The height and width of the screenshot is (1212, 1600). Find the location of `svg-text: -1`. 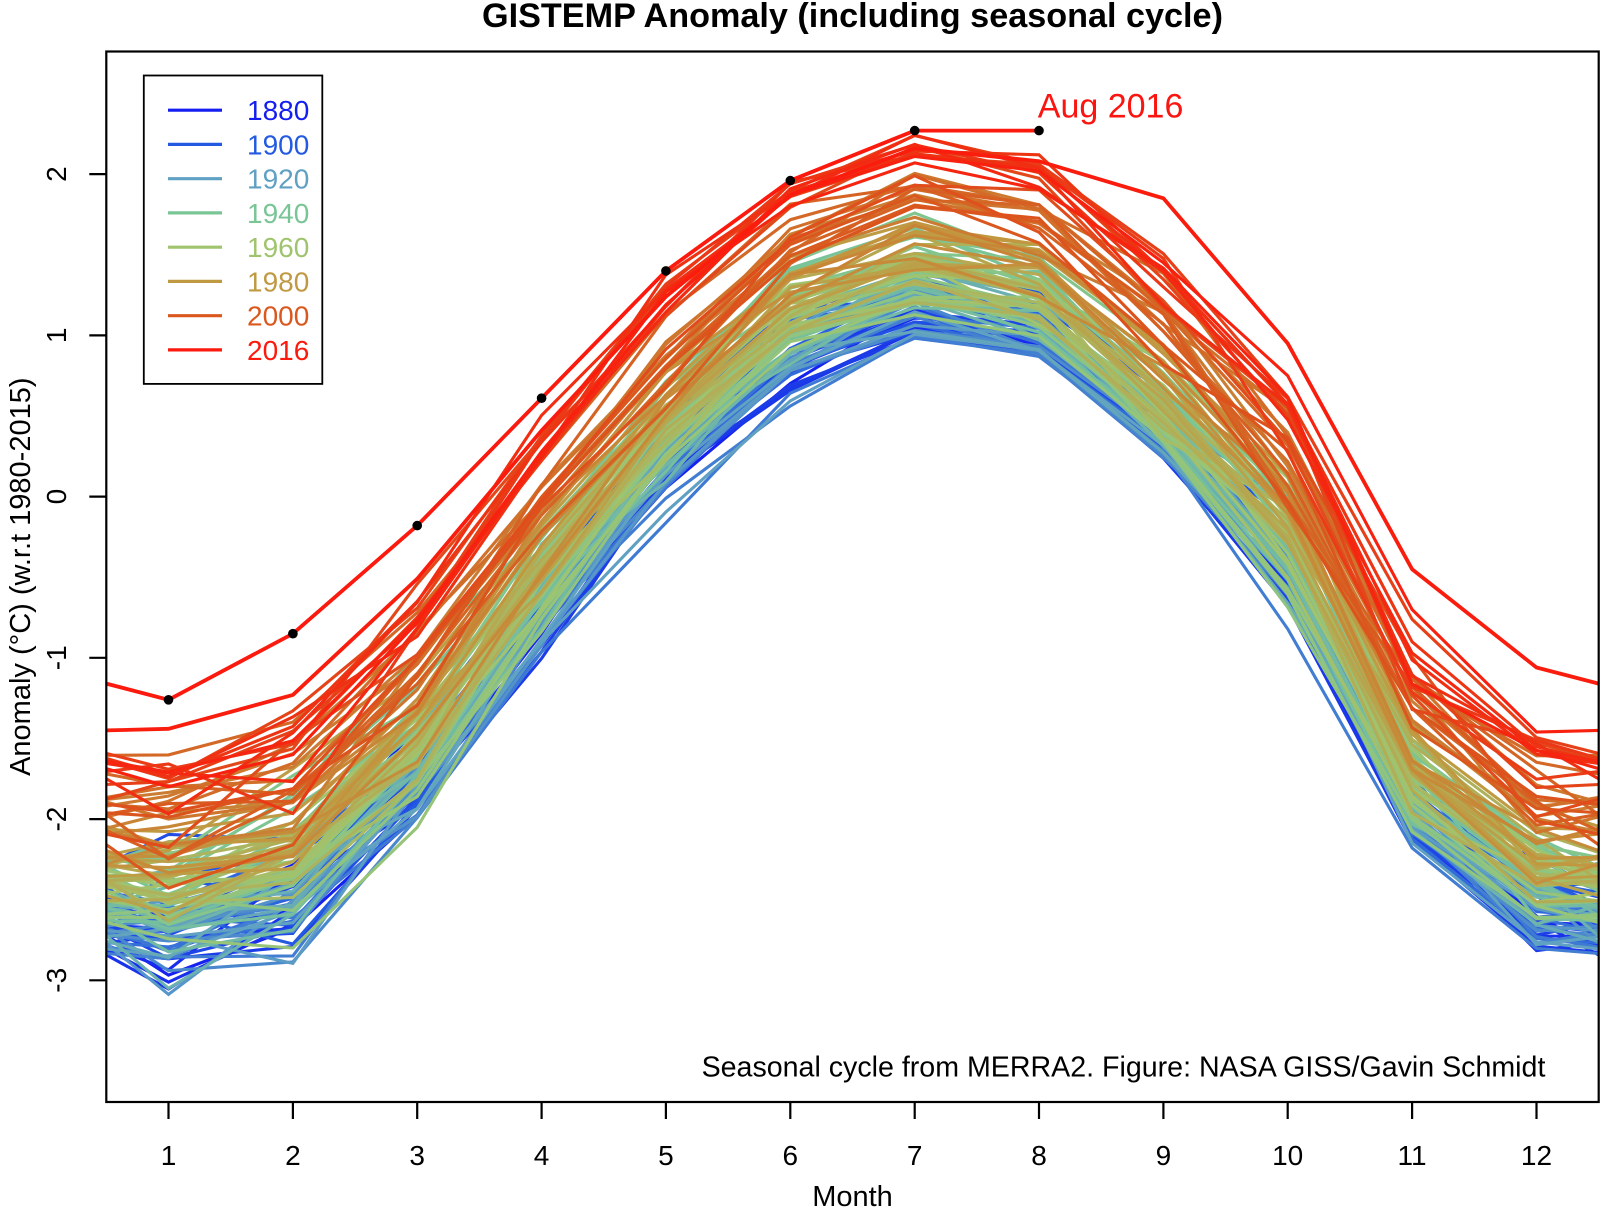

svg-text: -1 is located at coordinates (56, 657).